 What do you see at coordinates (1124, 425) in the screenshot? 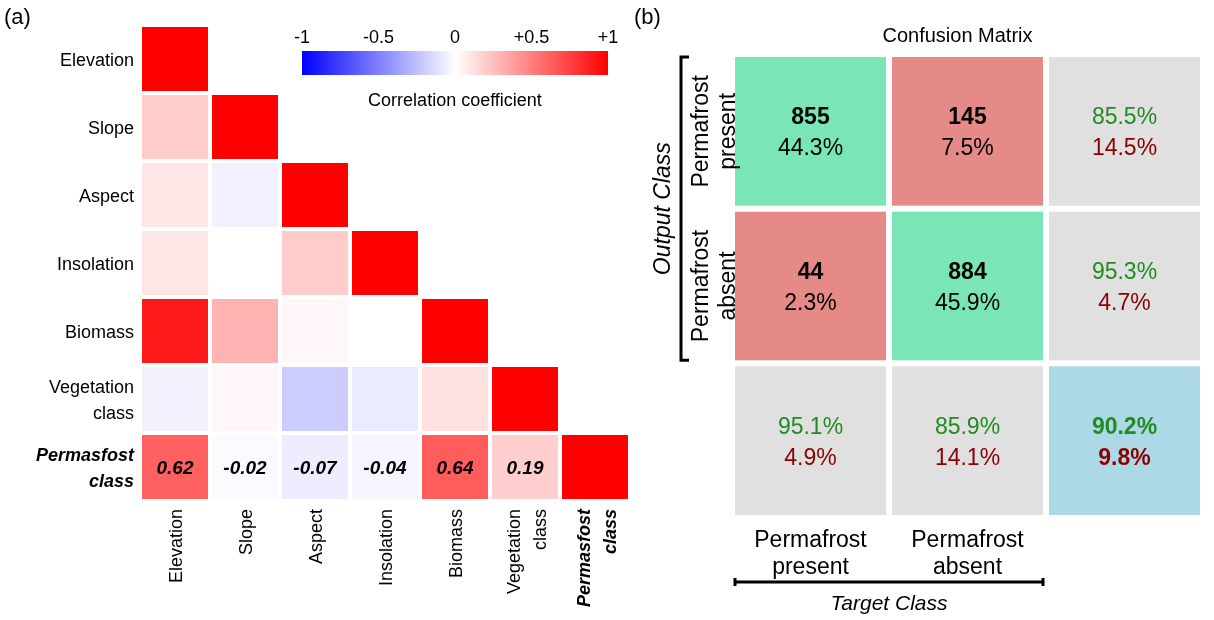
I see `data-label: 90.2%` at bounding box center [1124, 425].